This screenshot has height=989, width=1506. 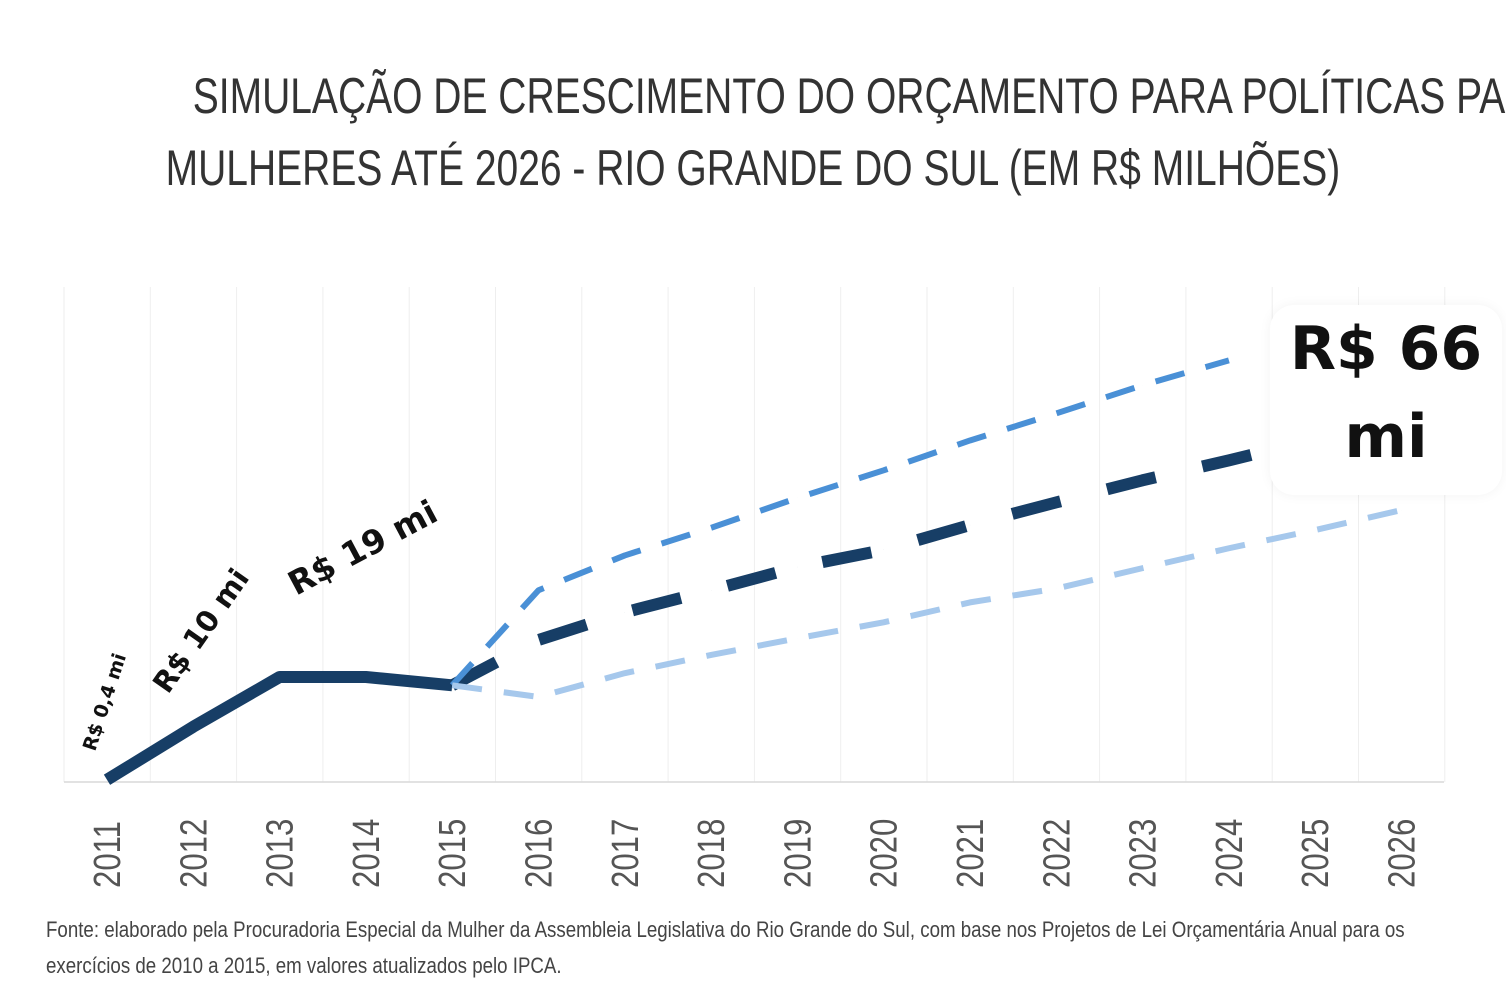 I want to click on annotation-2011: R$ 0,4 mi, so click(x=105, y=702).